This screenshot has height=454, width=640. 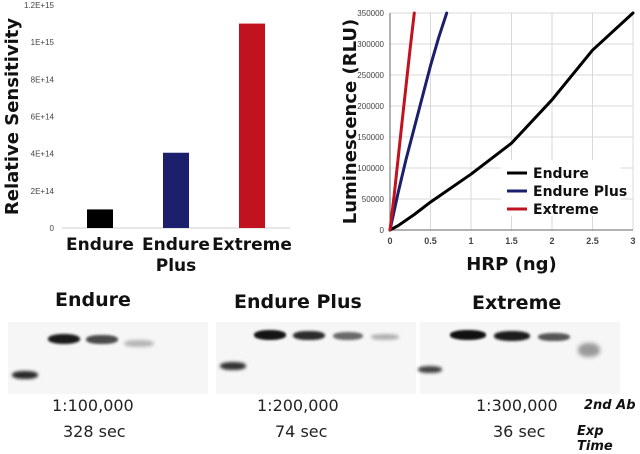 What do you see at coordinates (94, 431) in the screenshot?
I see `blot-exposure: 328 sec` at bounding box center [94, 431].